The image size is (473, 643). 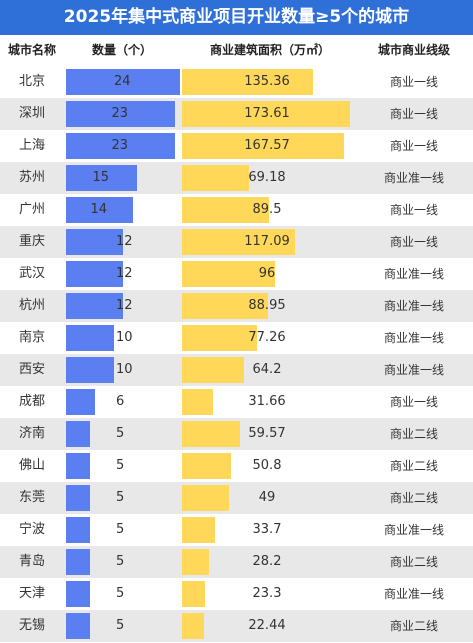 I want to click on table-row: 武汉 12 96 商业准一线, so click(x=236, y=274).